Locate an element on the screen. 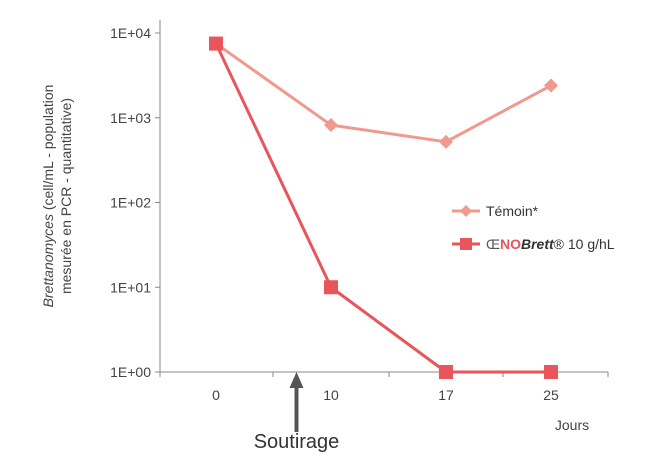 This screenshot has height=453, width=661. x-tick-label: 25 is located at coordinates (551, 395).